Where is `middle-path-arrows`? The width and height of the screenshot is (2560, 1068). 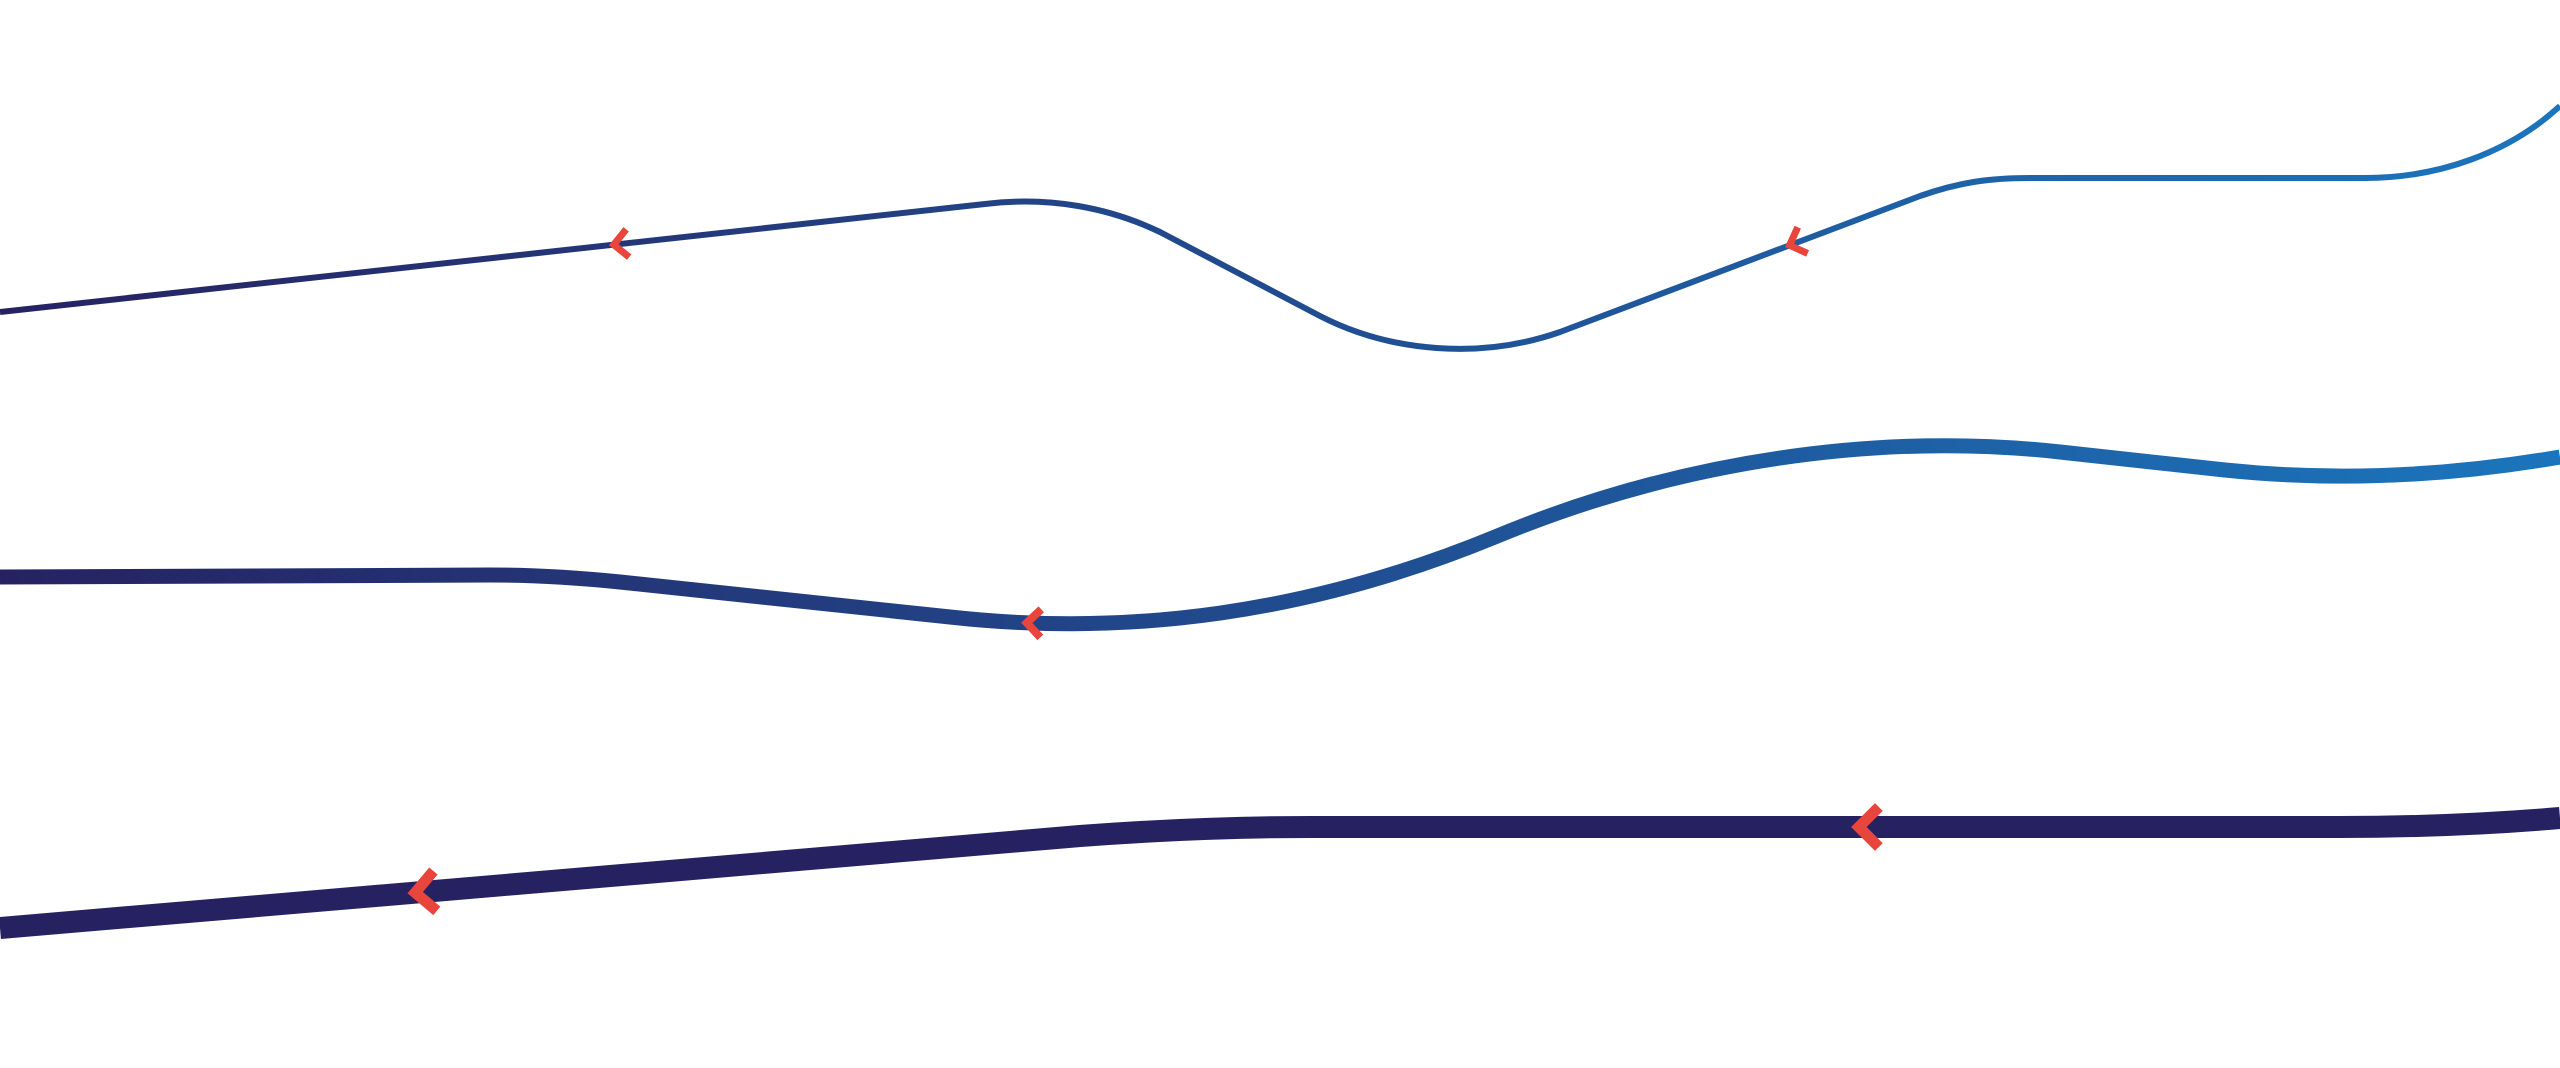 middle-path-arrows is located at coordinates (1032, 623).